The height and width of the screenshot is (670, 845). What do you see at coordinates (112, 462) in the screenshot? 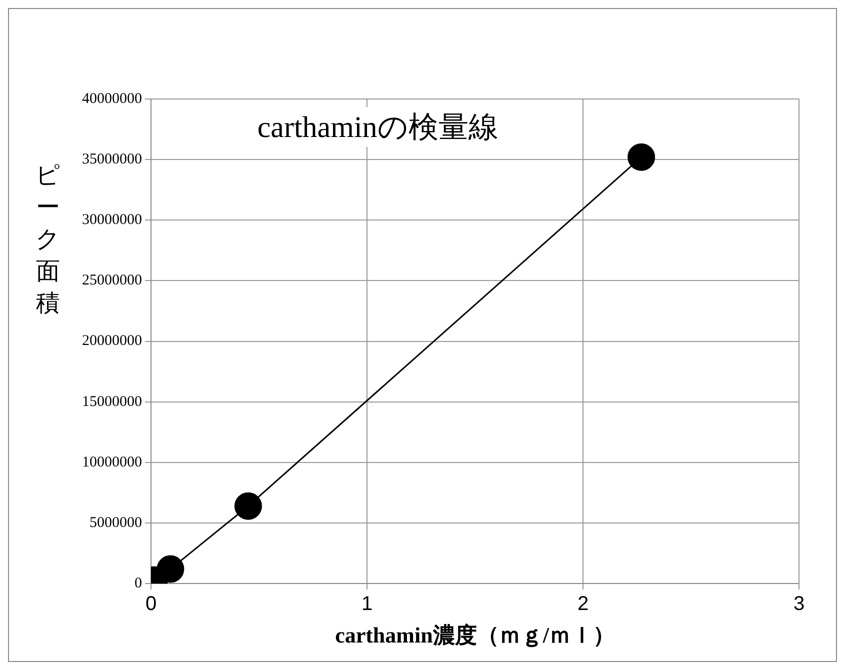
I see `y-tick-label: 10000000` at bounding box center [112, 462].